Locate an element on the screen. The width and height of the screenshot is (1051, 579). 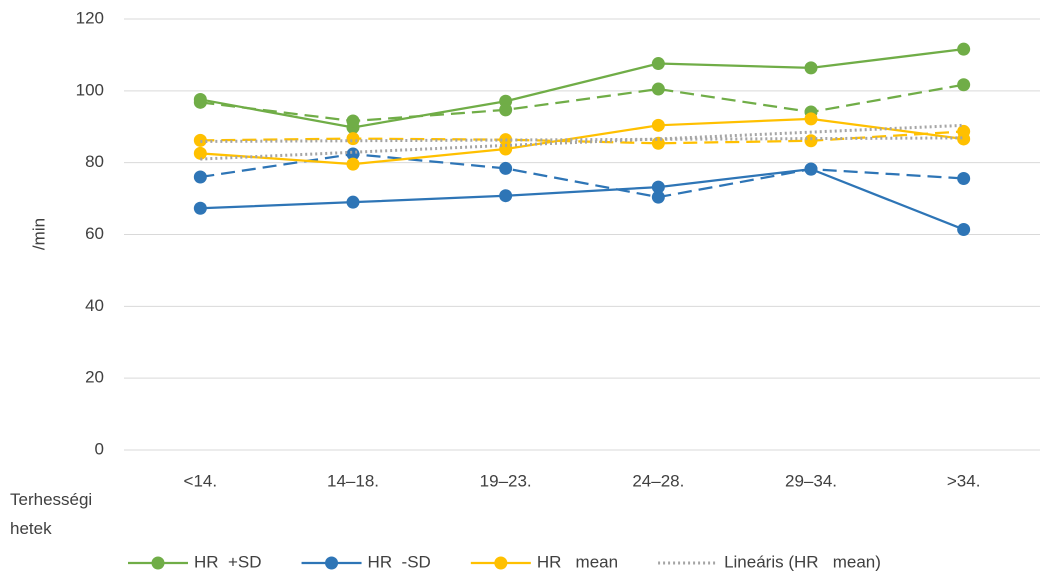
x-axis-label: Terhességi hetek is located at coordinates (51, 514).